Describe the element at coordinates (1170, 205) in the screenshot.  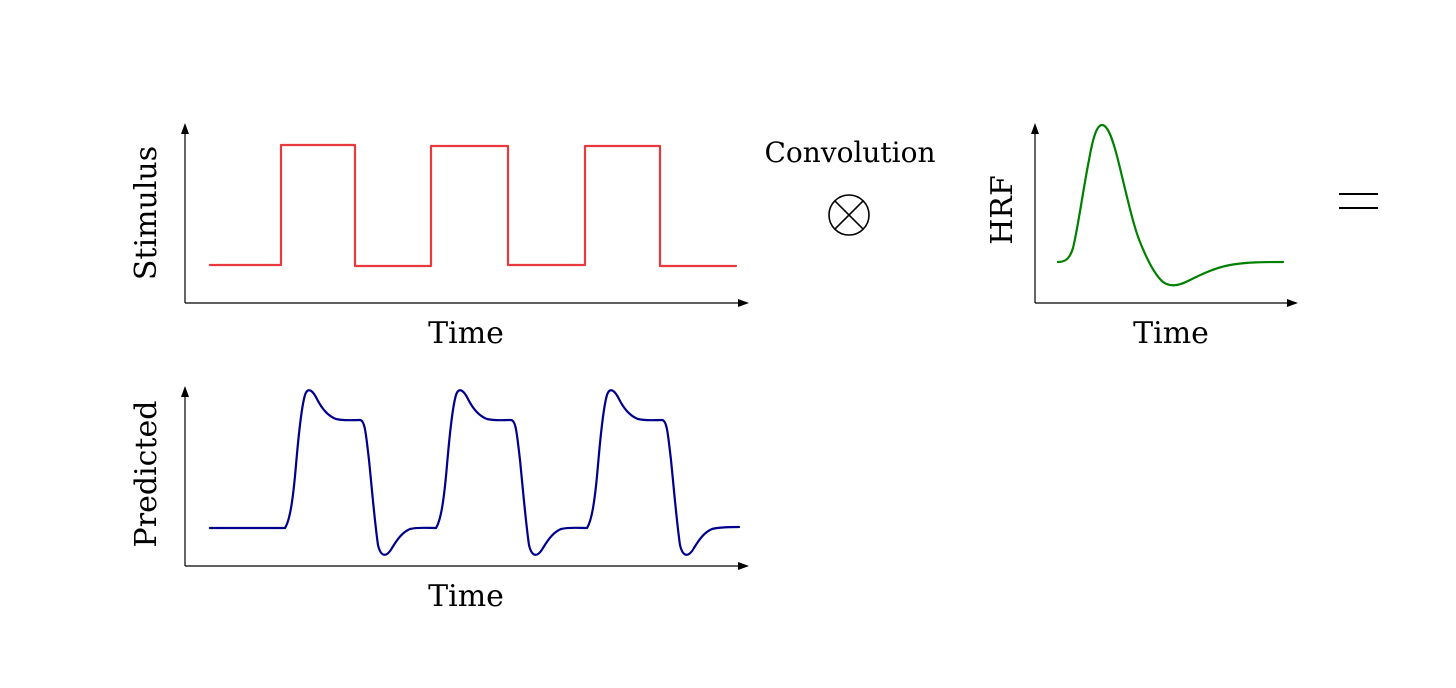
I see `hrf-curve-line` at that location.